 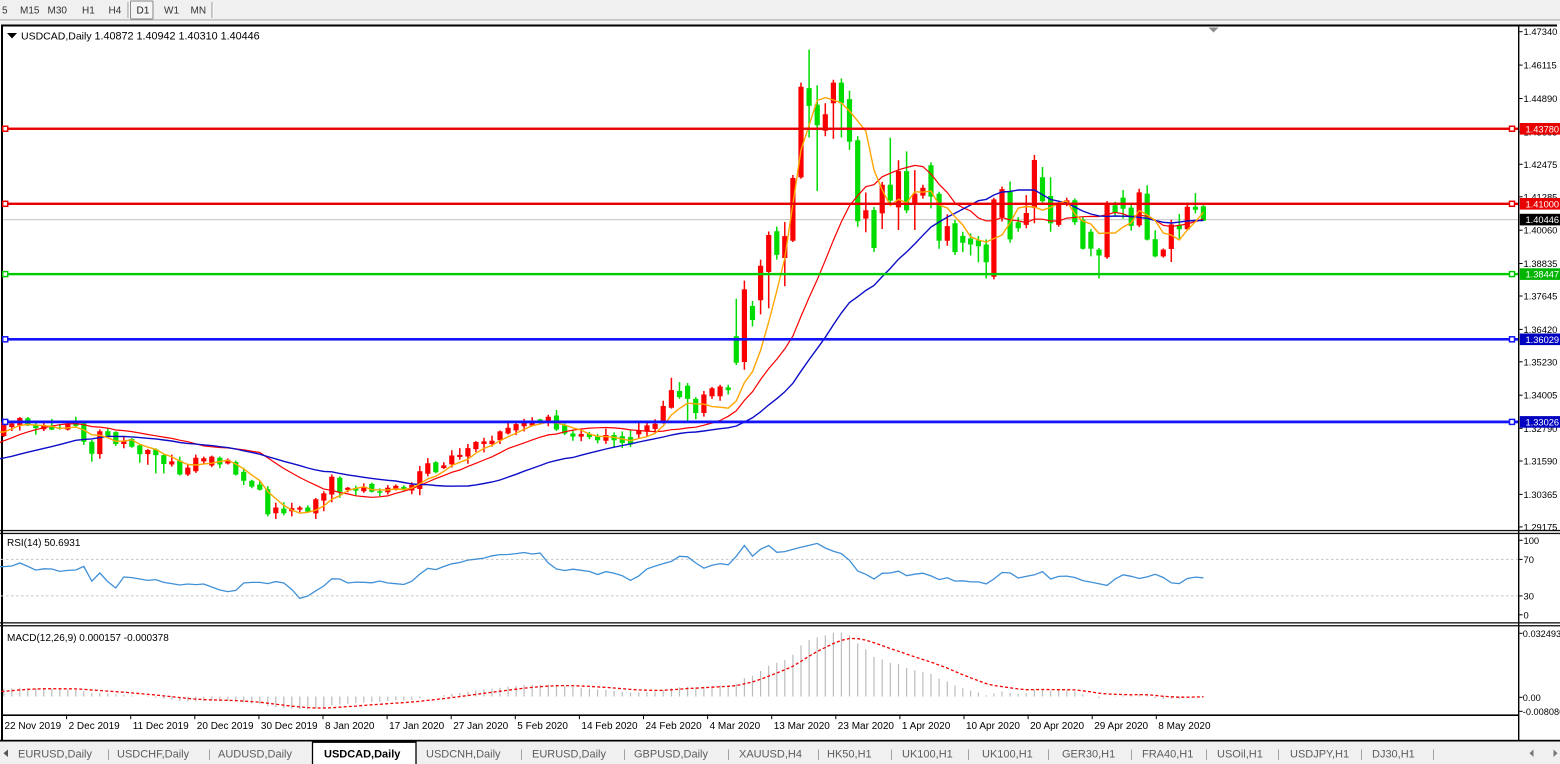 What do you see at coordinates (1184, 726) in the screenshot?
I see `svg-text: 8 May 2020` at bounding box center [1184, 726].